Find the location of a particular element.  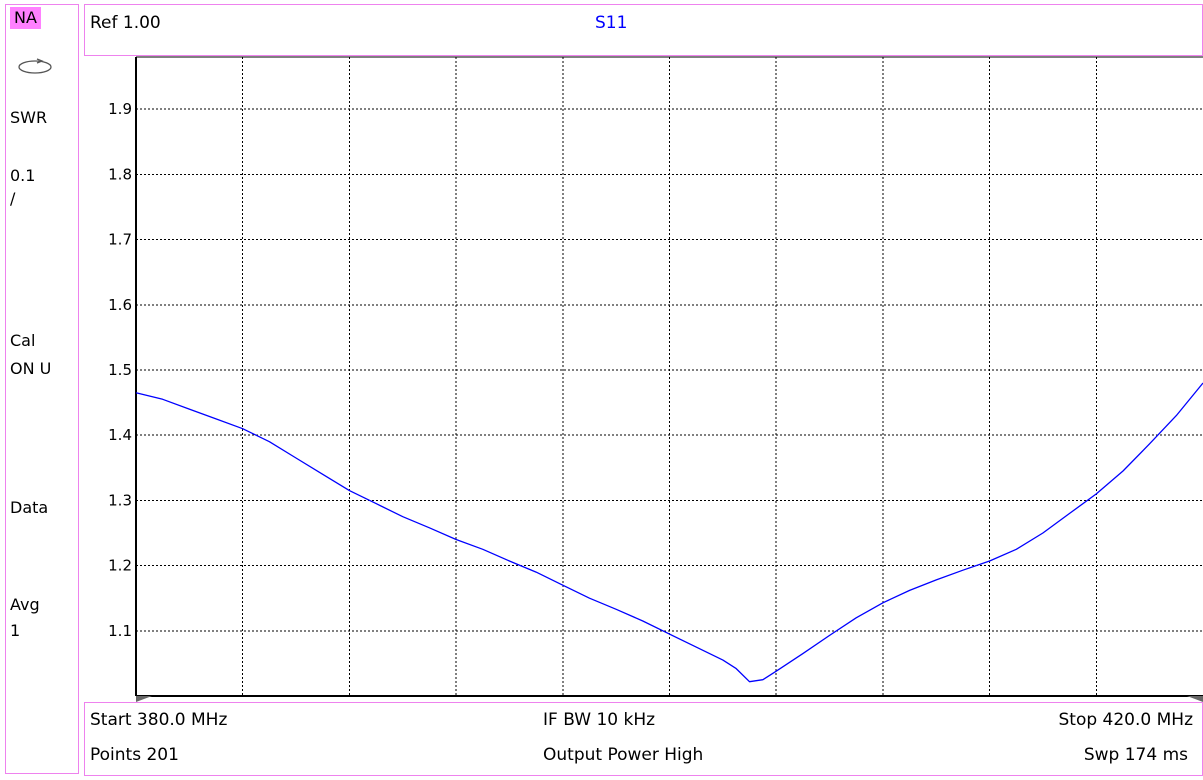

stop-frequency: Stop 420.0 MHz is located at coordinates (1126, 720).